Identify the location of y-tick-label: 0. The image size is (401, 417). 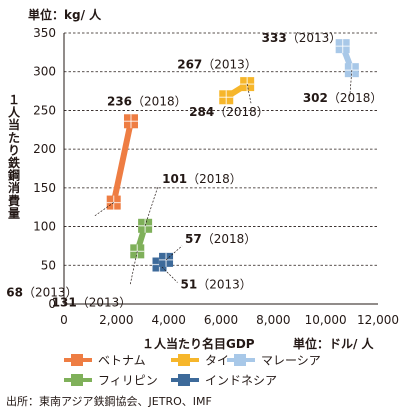
(52, 304).